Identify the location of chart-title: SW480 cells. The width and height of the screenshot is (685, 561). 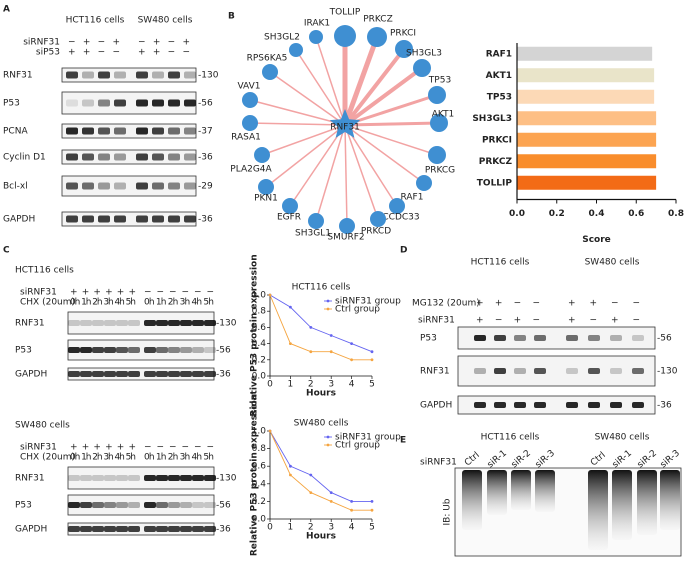
(321, 424).